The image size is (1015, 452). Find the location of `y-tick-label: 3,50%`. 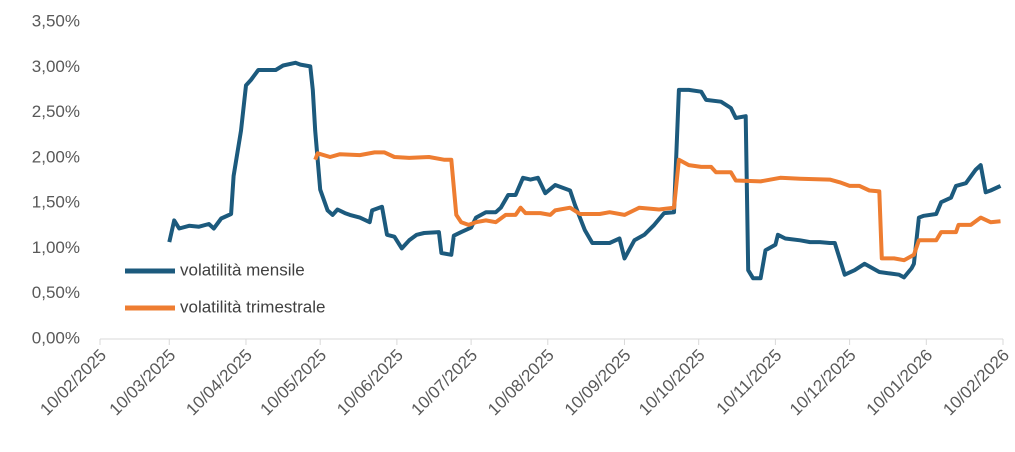

y-tick-label: 3,50% is located at coordinates (56, 20).